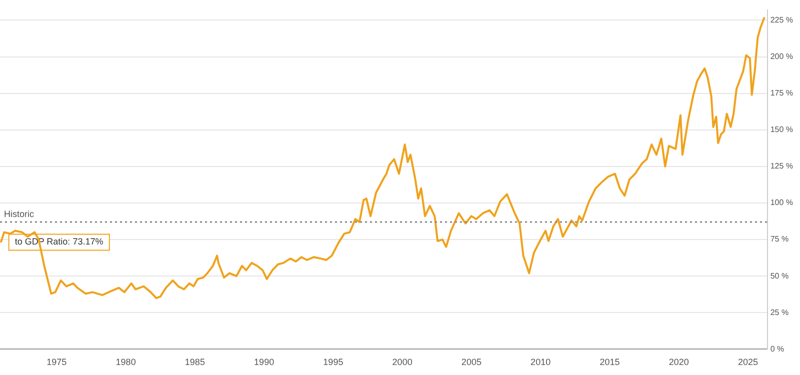  Describe the element at coordinates (678, 362) in the screenshot. I see `x-tick-label: 2020` at that location.